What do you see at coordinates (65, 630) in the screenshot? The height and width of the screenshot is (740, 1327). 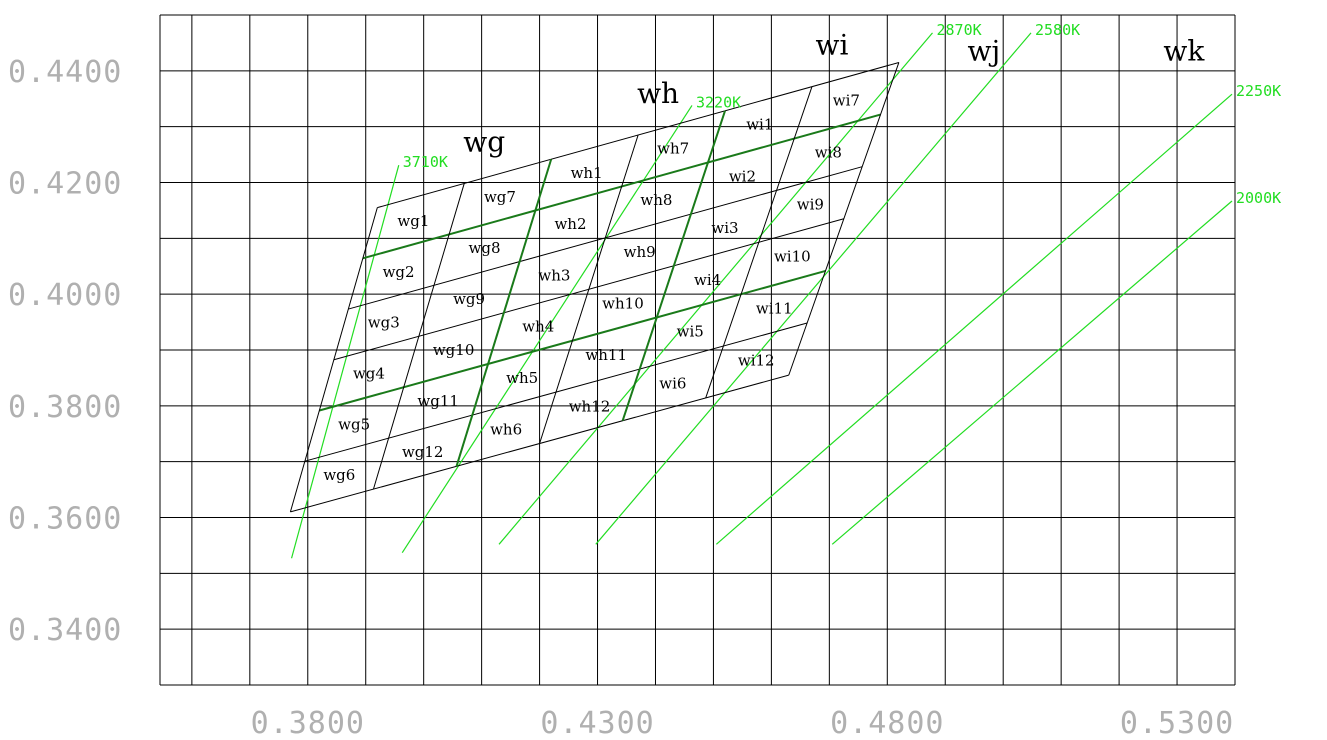 I see `y-tick-label: 0.3400` at bounding box center [65, 630].